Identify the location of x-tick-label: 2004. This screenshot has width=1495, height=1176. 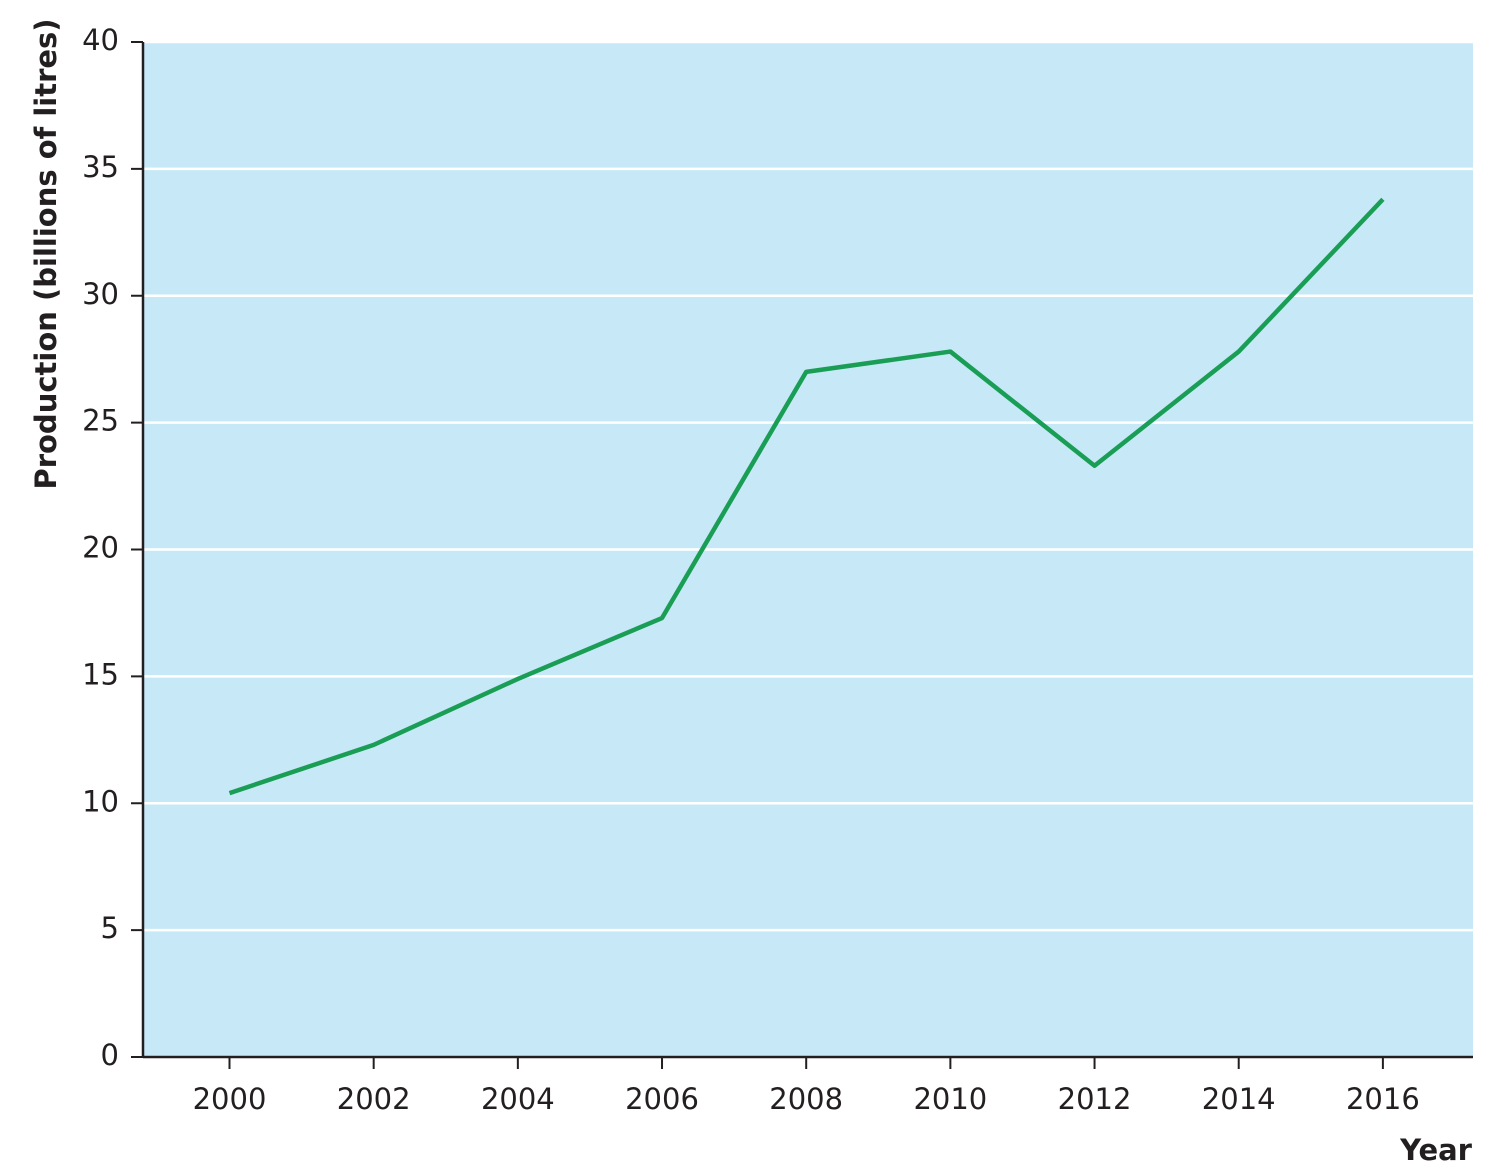
(518, 1099).